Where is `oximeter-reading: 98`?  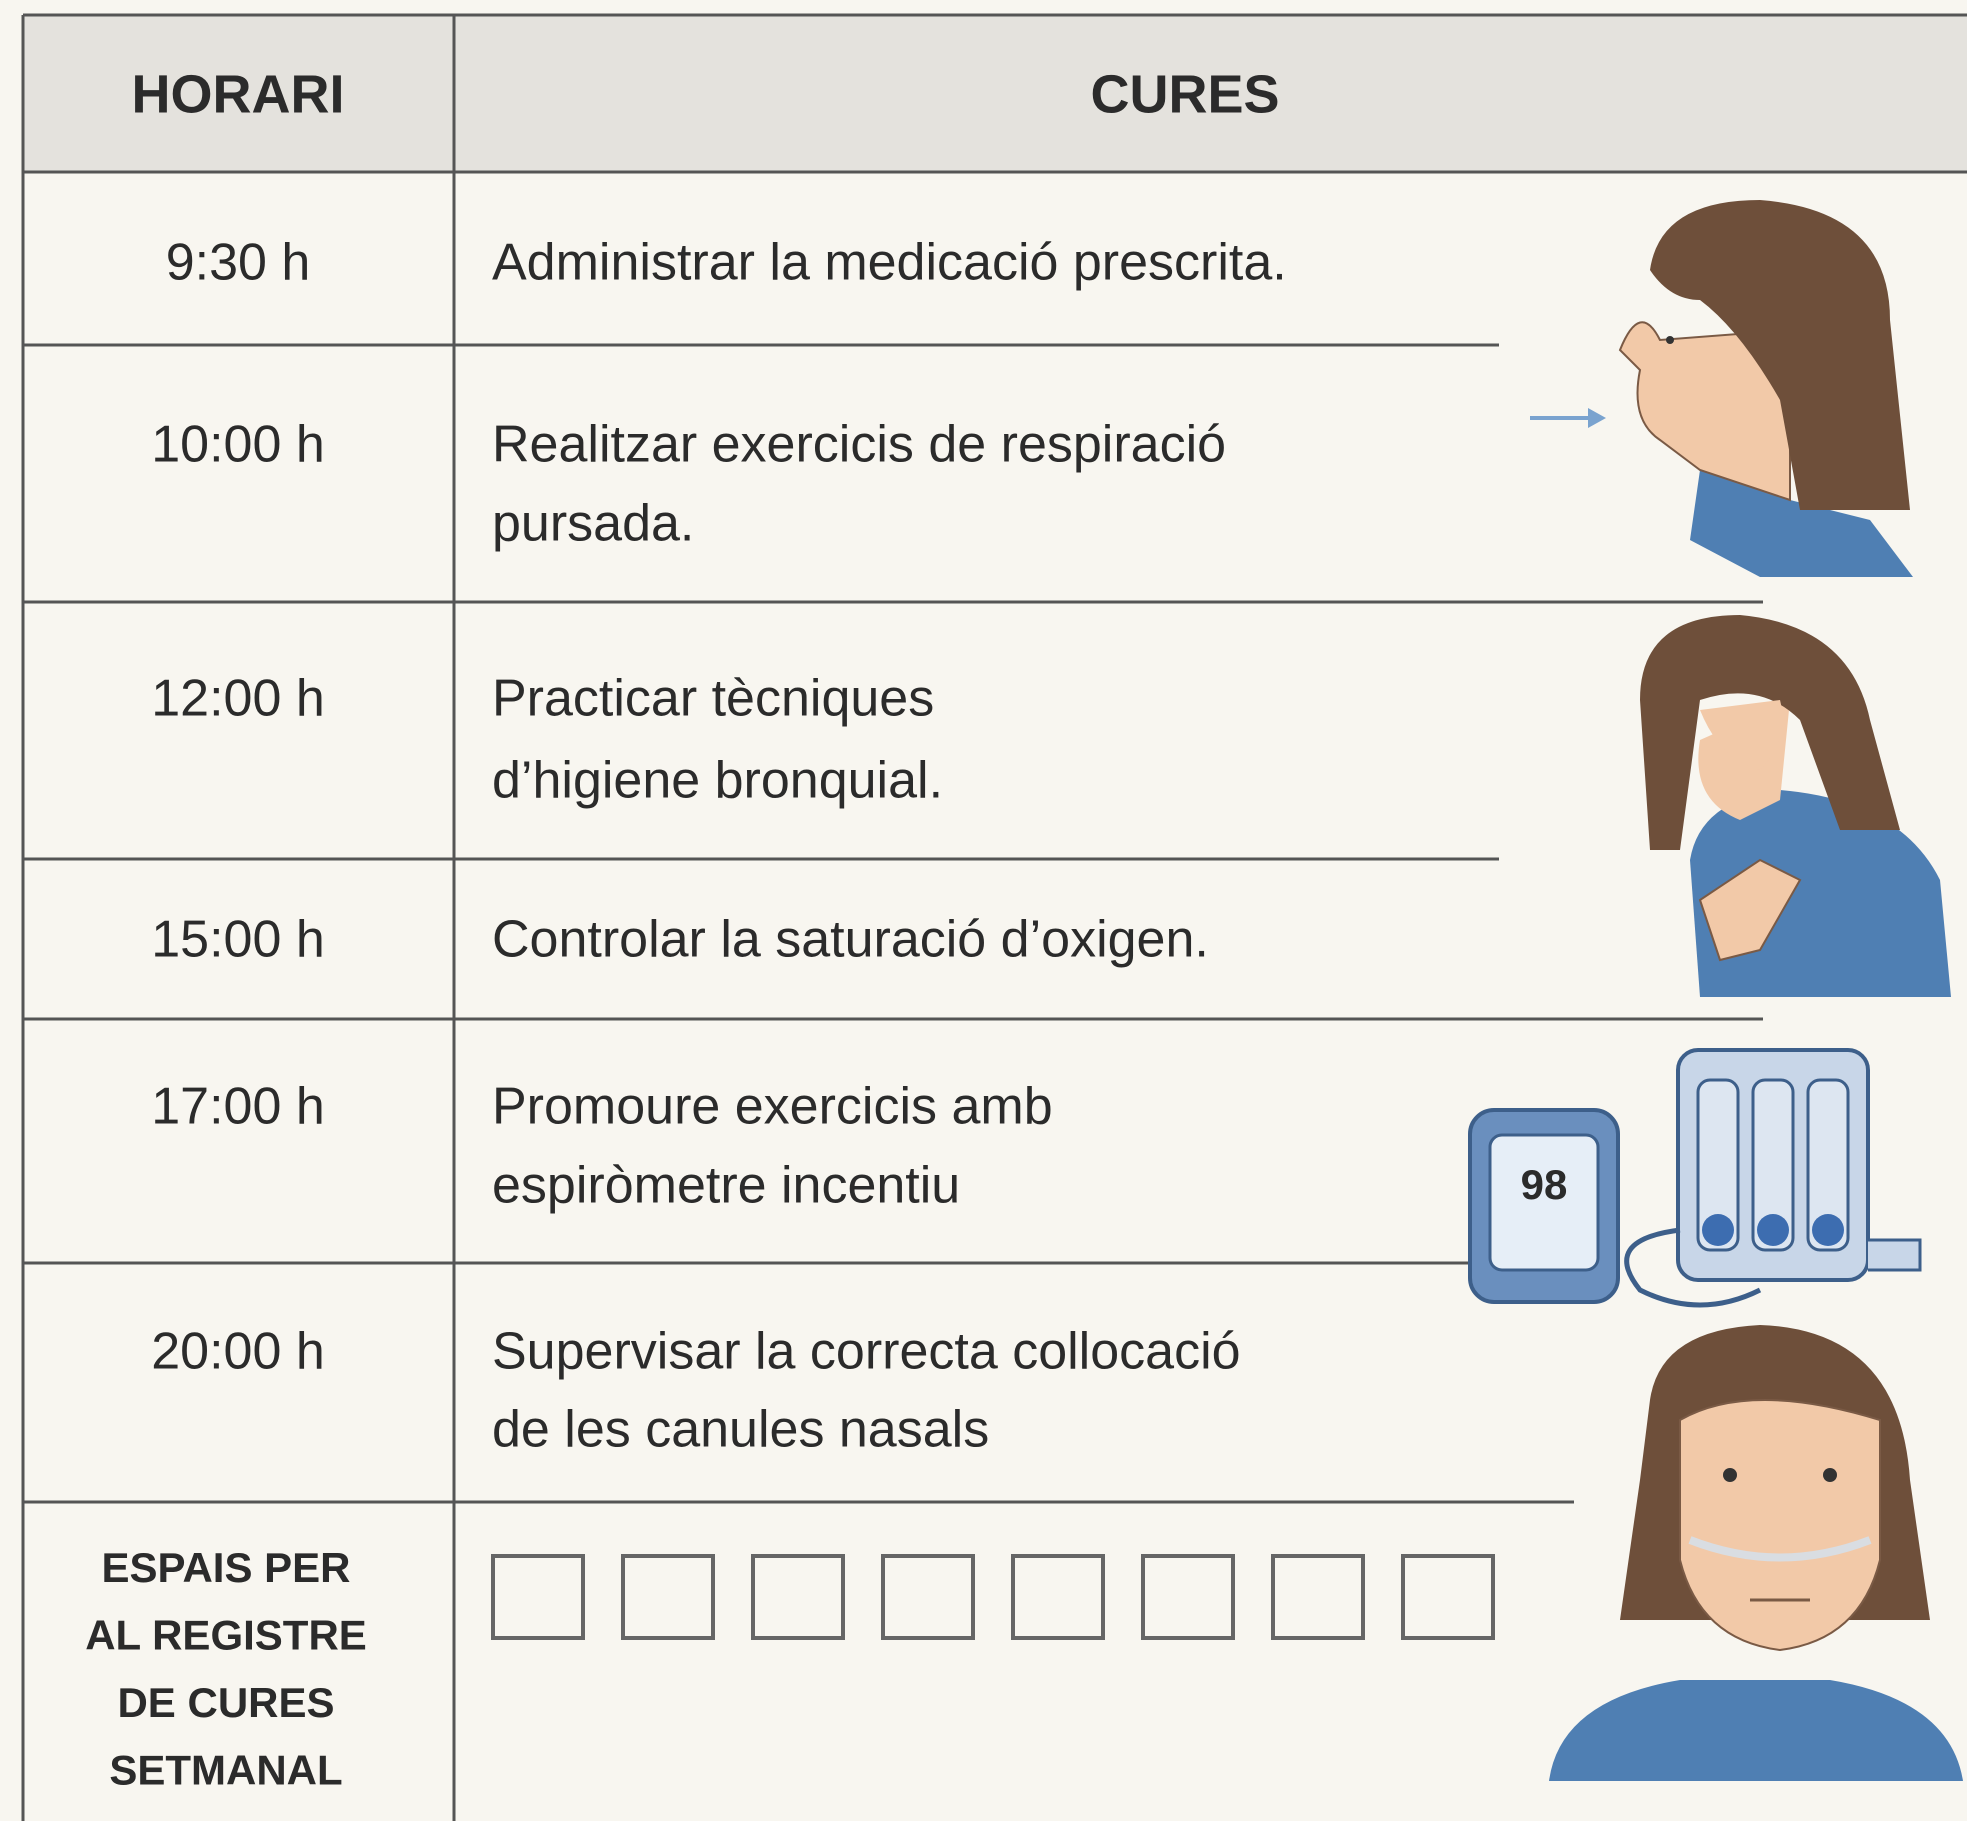 oximeter-reading: 98 is located at coordinates (1544, 1184).